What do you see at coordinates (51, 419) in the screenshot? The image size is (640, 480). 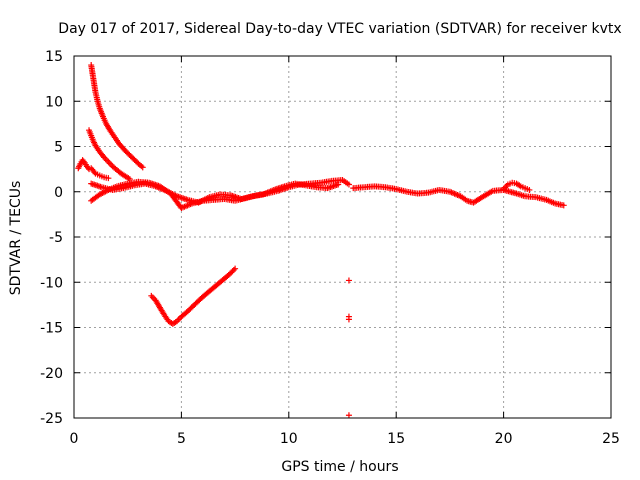 I see `y-tick-label: -25` at bounding box center [51, 419].